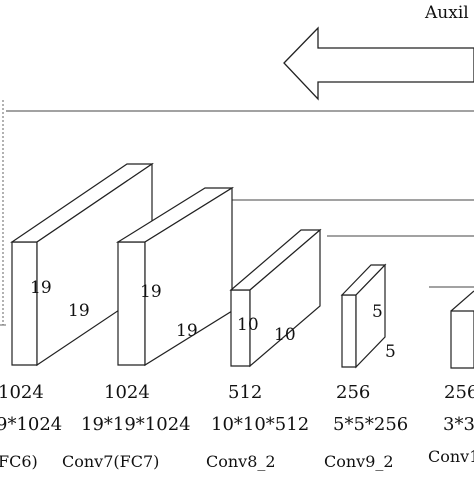 This screenshot has height=479, width=474. Describe the element at coordinates (241, 461) in the screenshot. I see `block-name: Conv8_2` at that location.